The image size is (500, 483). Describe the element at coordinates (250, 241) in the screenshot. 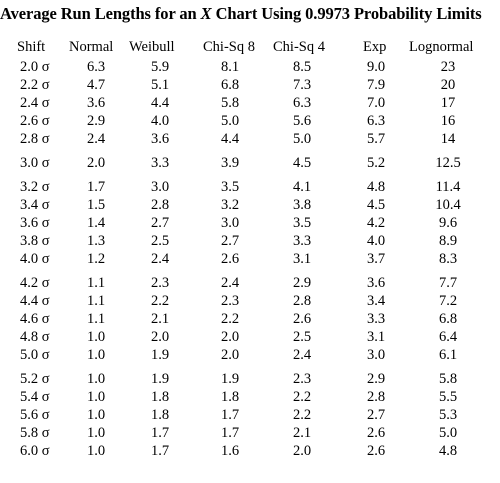

I see `table-row: 3.8 σ 1.3 2.5 2.7 3.3 4.0 8.9` at that location.